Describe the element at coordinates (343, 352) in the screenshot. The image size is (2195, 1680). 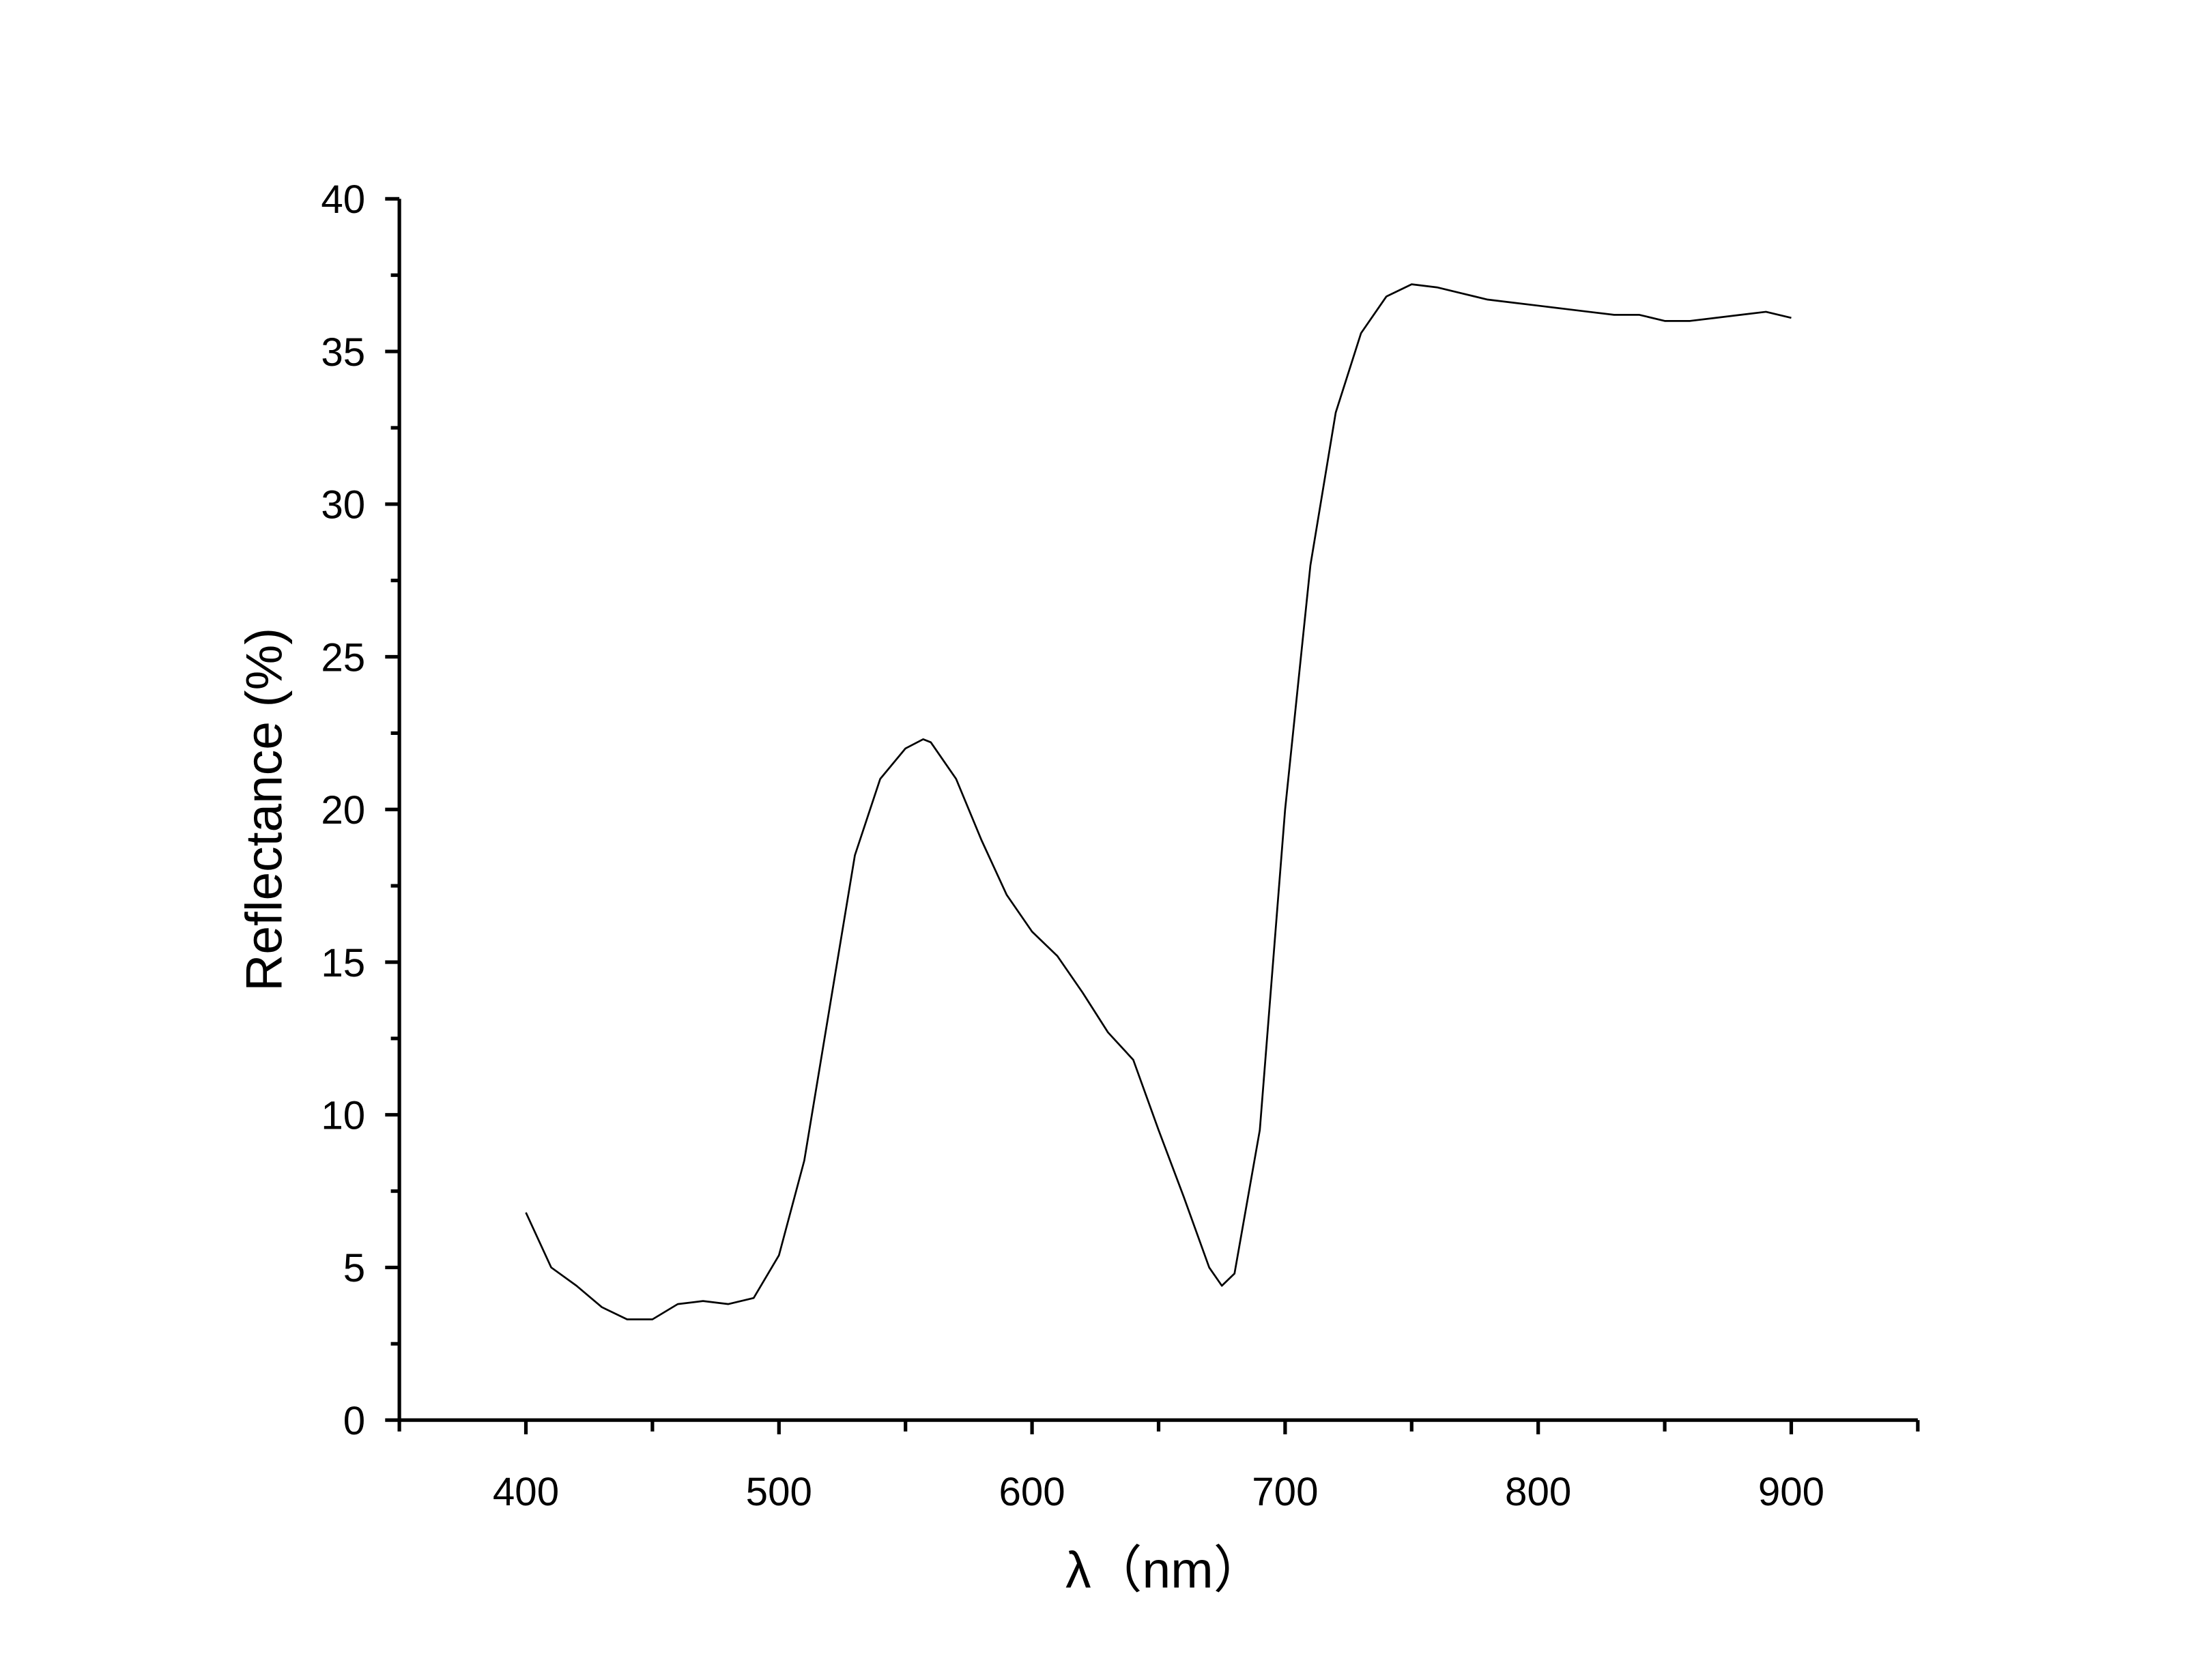
I see `y-tick-label: 35` at that location.